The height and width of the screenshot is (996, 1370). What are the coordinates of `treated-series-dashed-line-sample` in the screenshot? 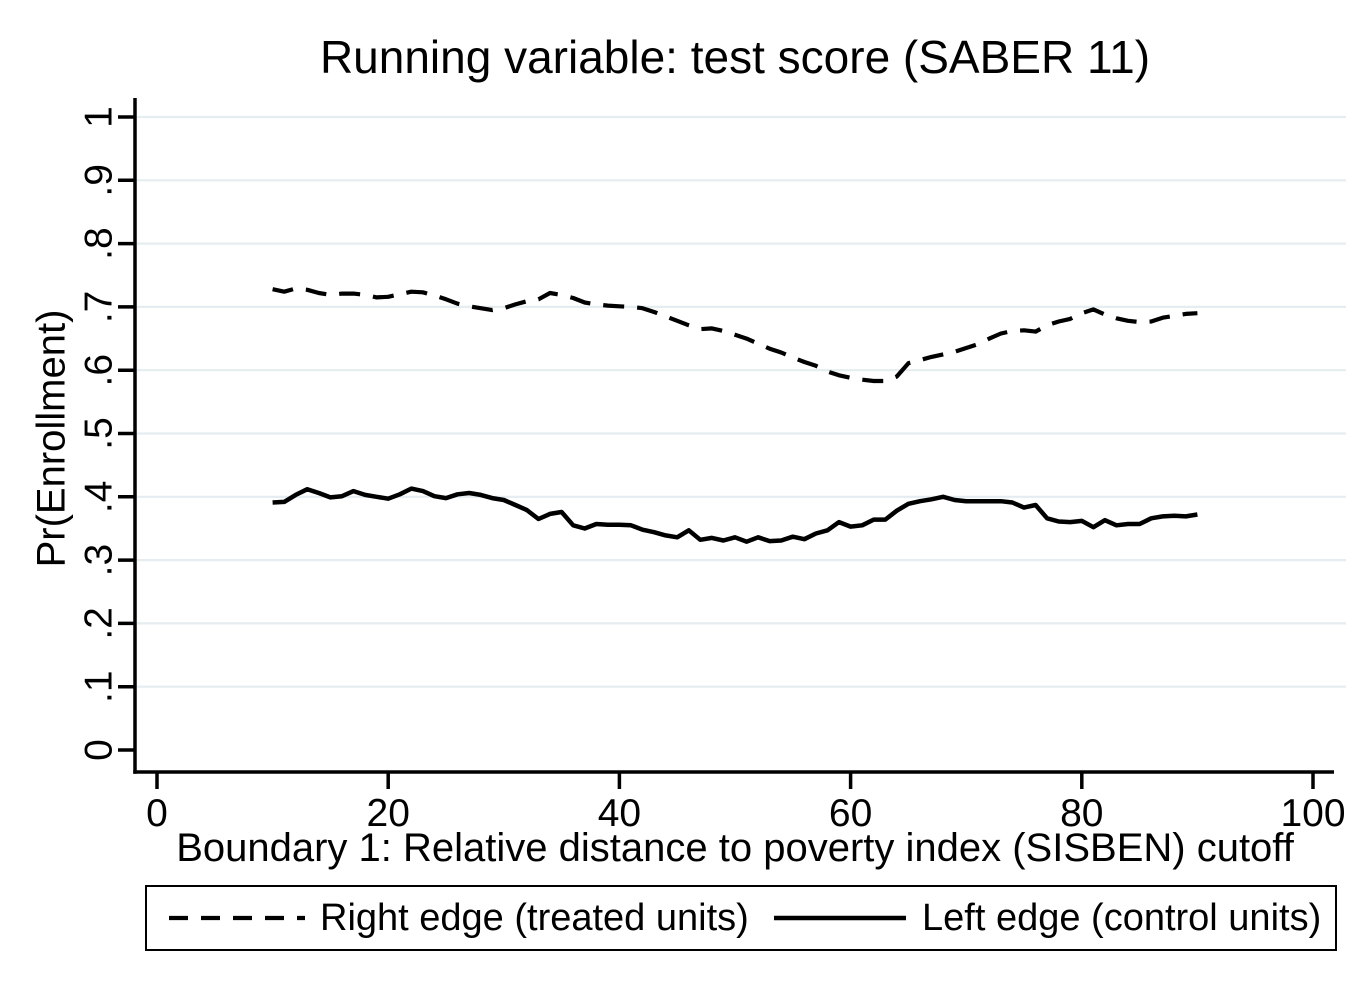 It's located at (237, 918).